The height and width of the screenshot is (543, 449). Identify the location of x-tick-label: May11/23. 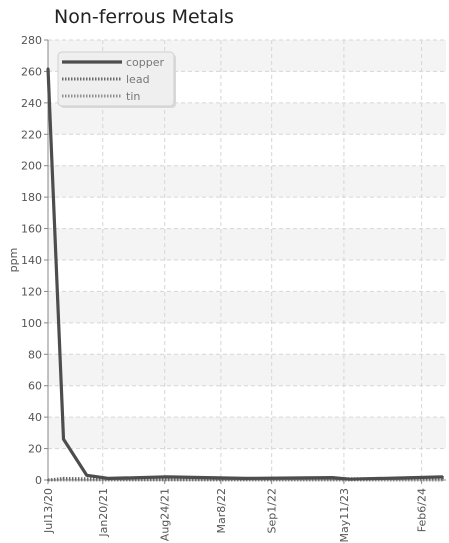
(344, 515).